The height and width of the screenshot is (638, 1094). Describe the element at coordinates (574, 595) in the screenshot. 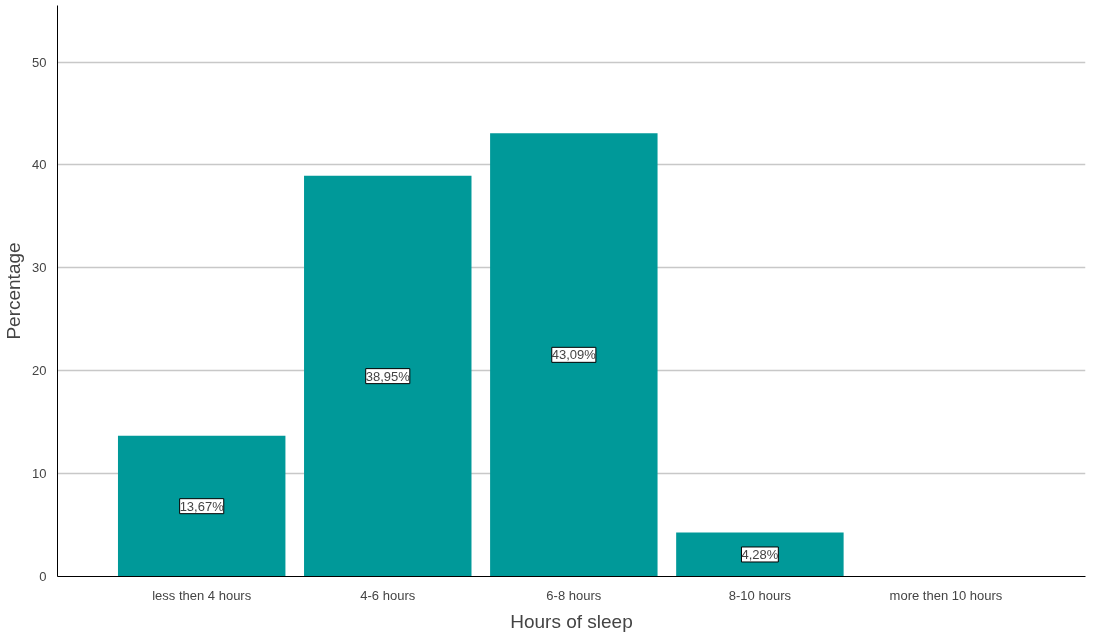

I see `x-tick-label: 6-8 hours` at that location.